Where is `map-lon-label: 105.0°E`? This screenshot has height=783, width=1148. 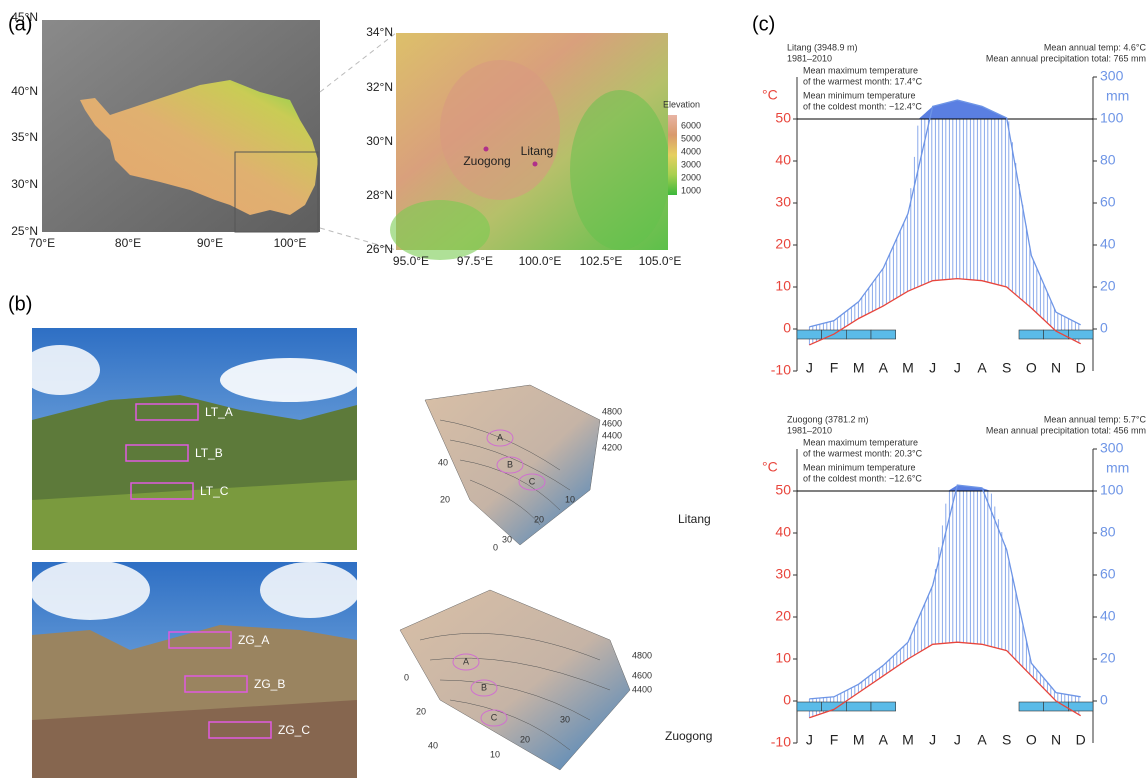 map-lon-label: 105.0°E is located at coordinates (660, 261).